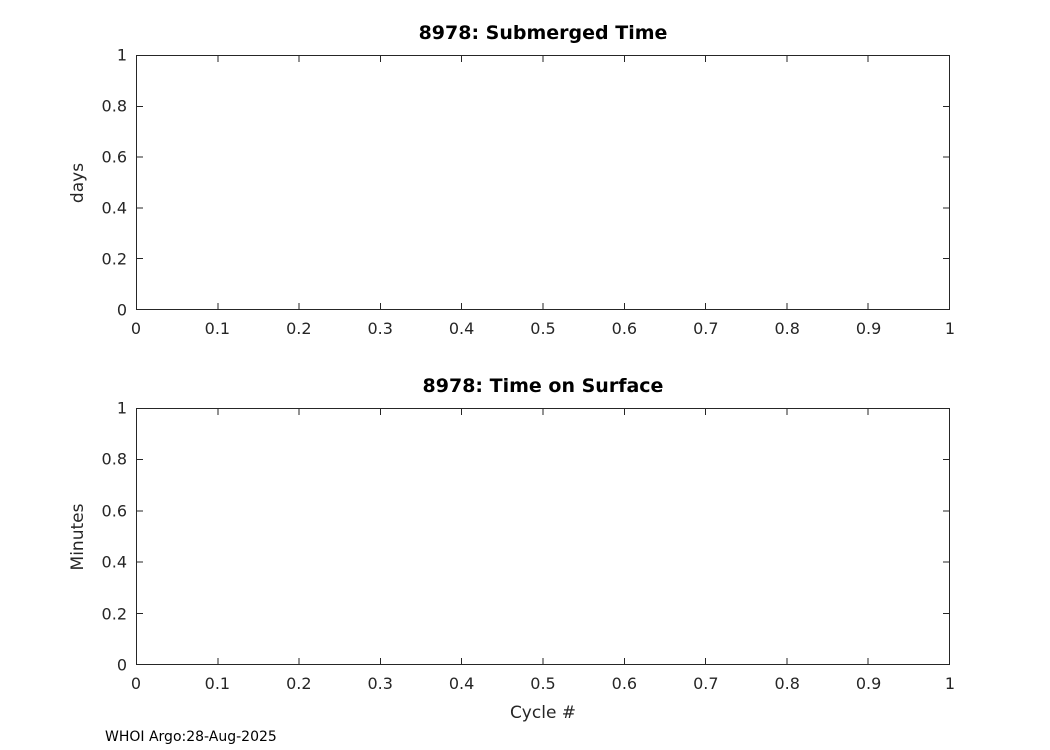 The image size is (1050, 750). Describe the element at coordinates (191, 737) in the screenshot. I see `watermark-text: WHOI Argo:28-Aug-2025` at that location.